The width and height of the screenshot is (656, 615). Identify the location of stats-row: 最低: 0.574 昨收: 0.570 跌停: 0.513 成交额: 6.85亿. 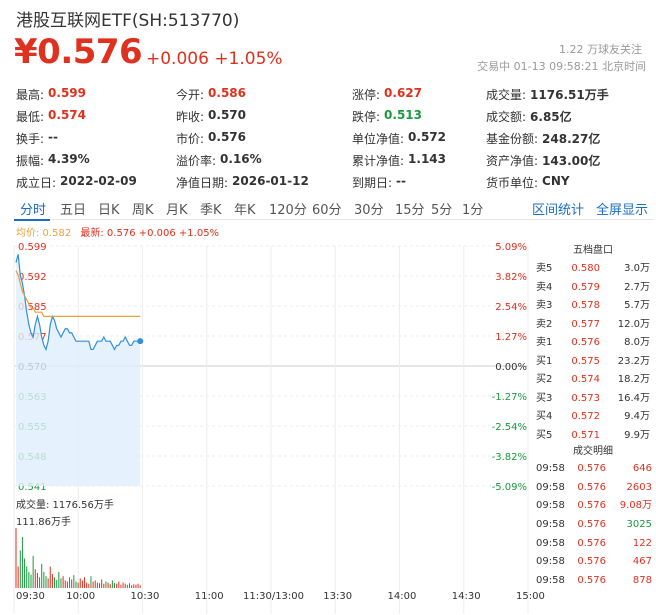
(336, 116).